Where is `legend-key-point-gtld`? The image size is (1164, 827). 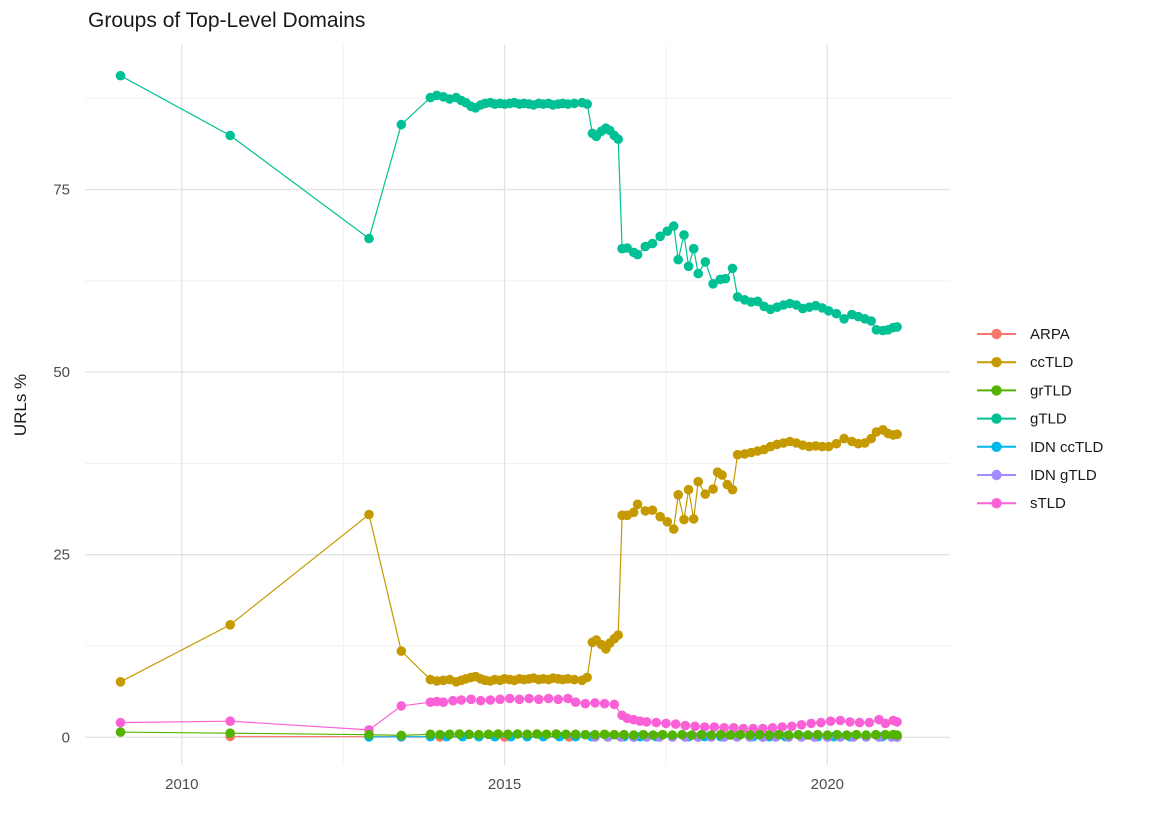
legend-key-point-gtld is located at coordinates (996, 418).